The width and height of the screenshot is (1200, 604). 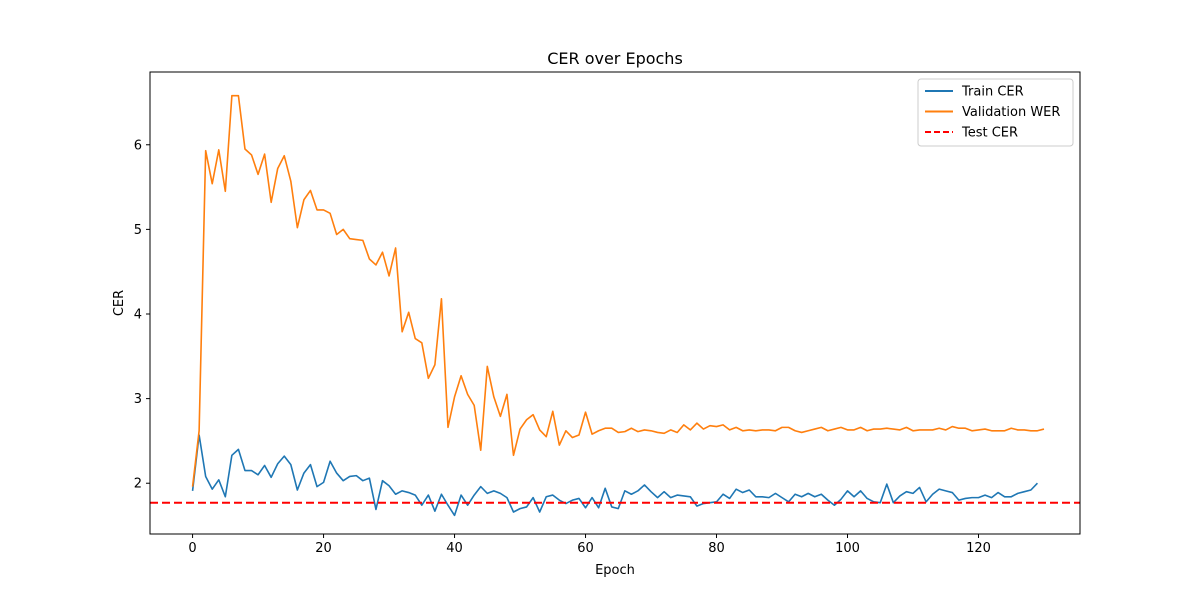 I want to click on legend: Train CER Validation WER Test CER, so click(x=995, y=112).